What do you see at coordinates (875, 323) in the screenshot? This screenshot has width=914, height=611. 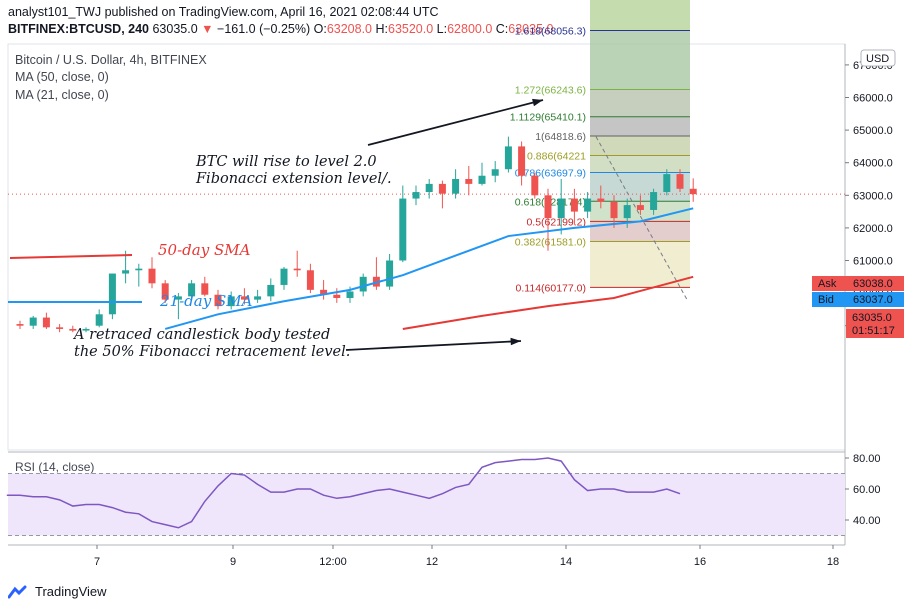 I see `last-price-badge` at bounding box center [875, 323].